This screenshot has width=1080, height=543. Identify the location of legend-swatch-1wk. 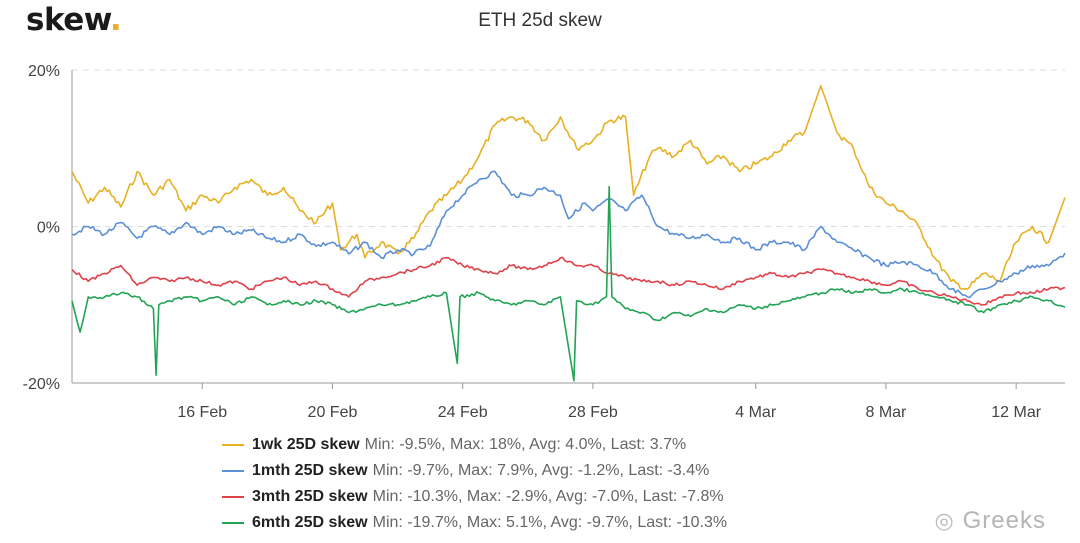
(233, 445).